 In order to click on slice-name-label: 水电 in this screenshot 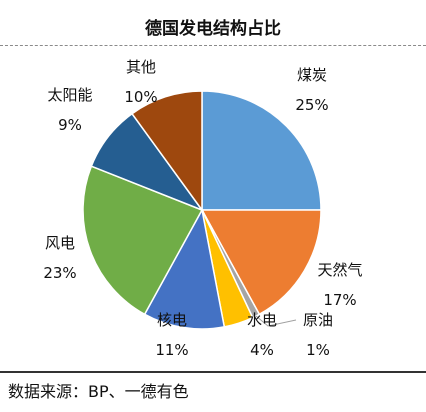, I will do `click(262, 320)`.